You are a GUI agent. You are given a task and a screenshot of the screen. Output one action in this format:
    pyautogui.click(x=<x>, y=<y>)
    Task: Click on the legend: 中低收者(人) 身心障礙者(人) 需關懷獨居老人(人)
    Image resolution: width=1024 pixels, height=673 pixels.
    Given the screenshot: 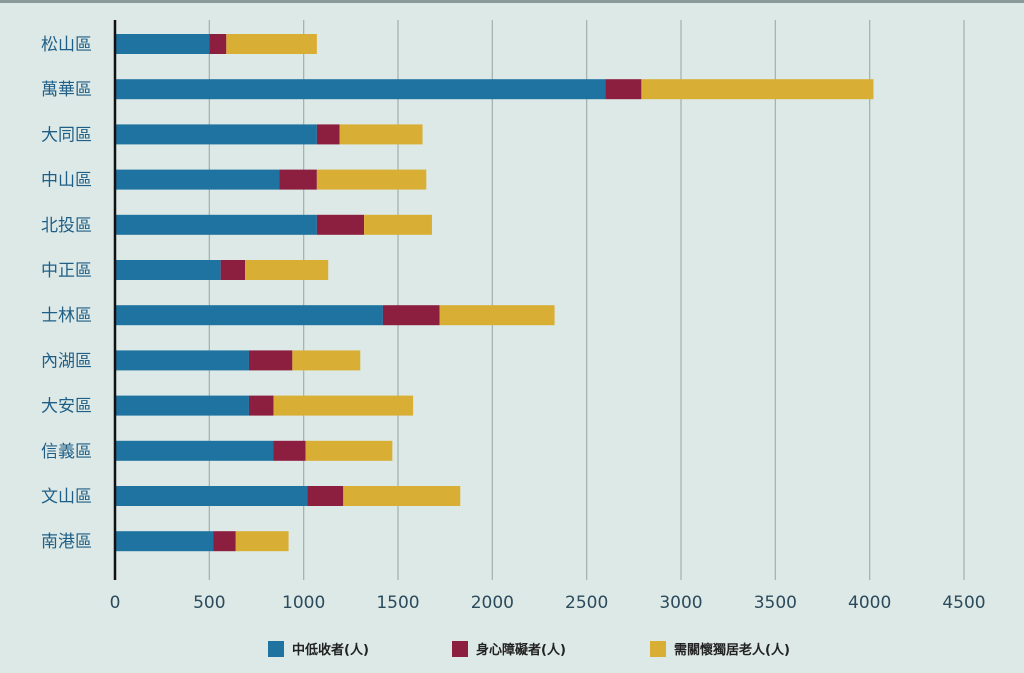 What is the action you would take?
    pyautogui.click(x=512, y=650)
    